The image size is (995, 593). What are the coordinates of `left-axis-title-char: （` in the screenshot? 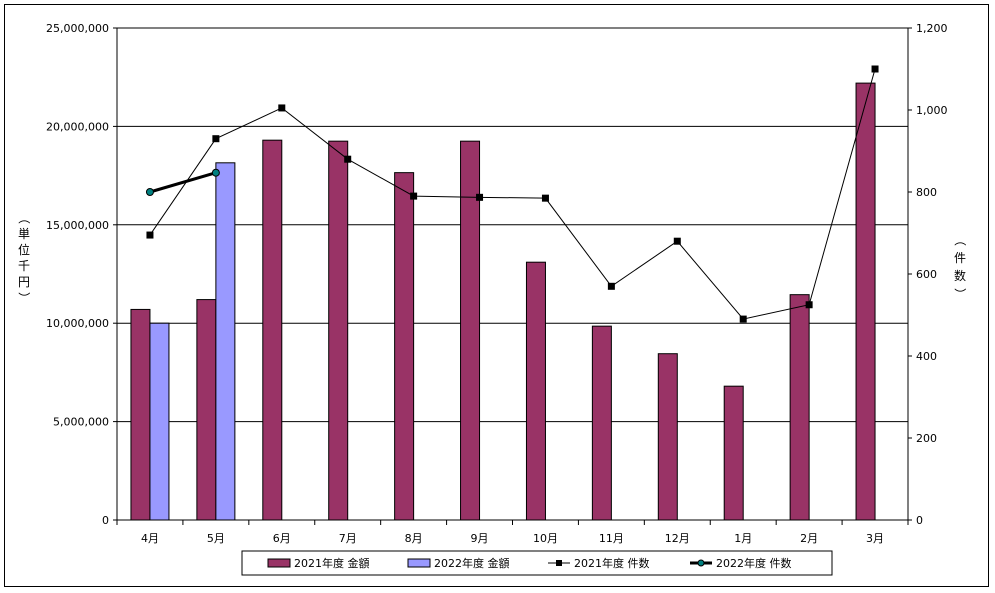 It's located at (24, 218).